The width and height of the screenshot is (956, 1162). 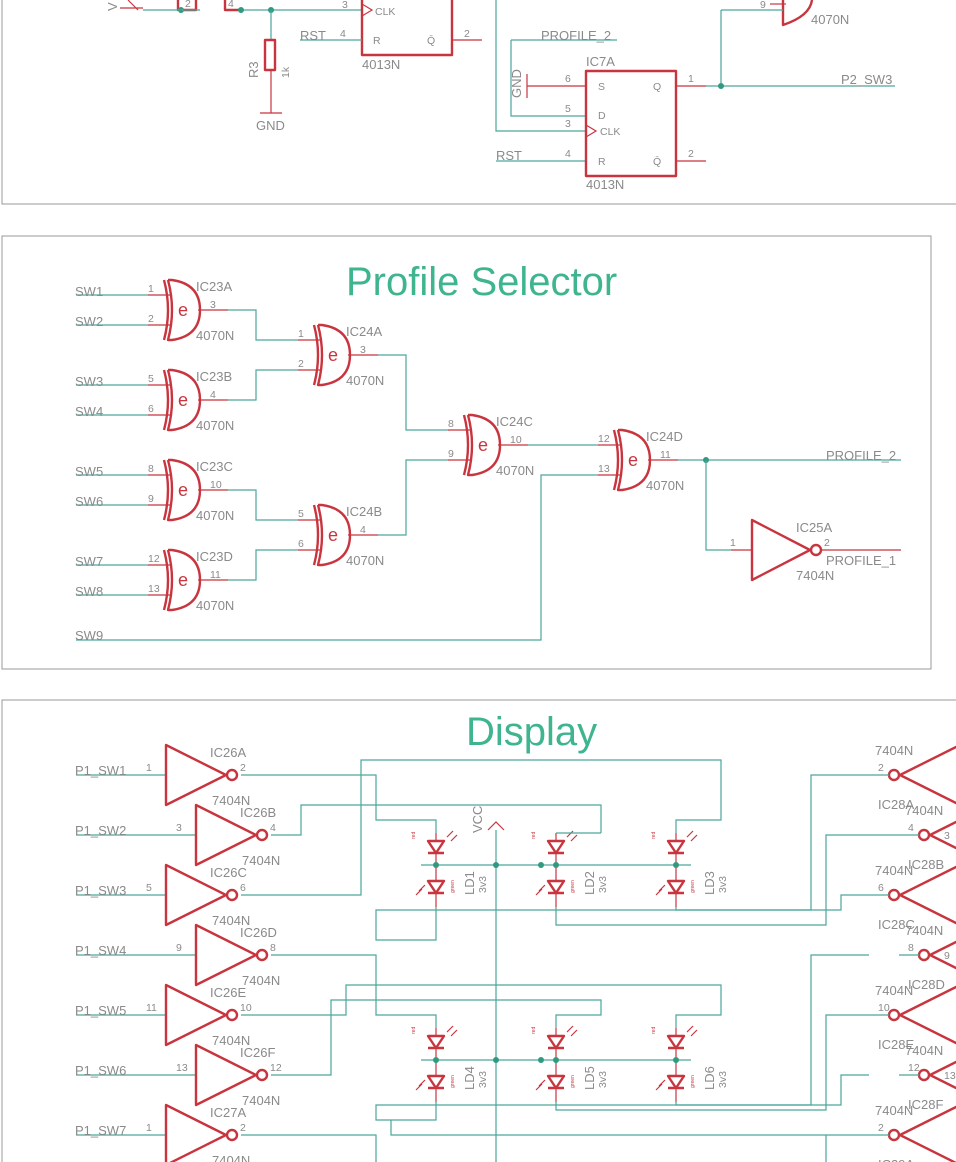 What do you see at coordinates (154, 559) in the screenshot?
I see `pin-number: 12` at bounding box center [154, 559].